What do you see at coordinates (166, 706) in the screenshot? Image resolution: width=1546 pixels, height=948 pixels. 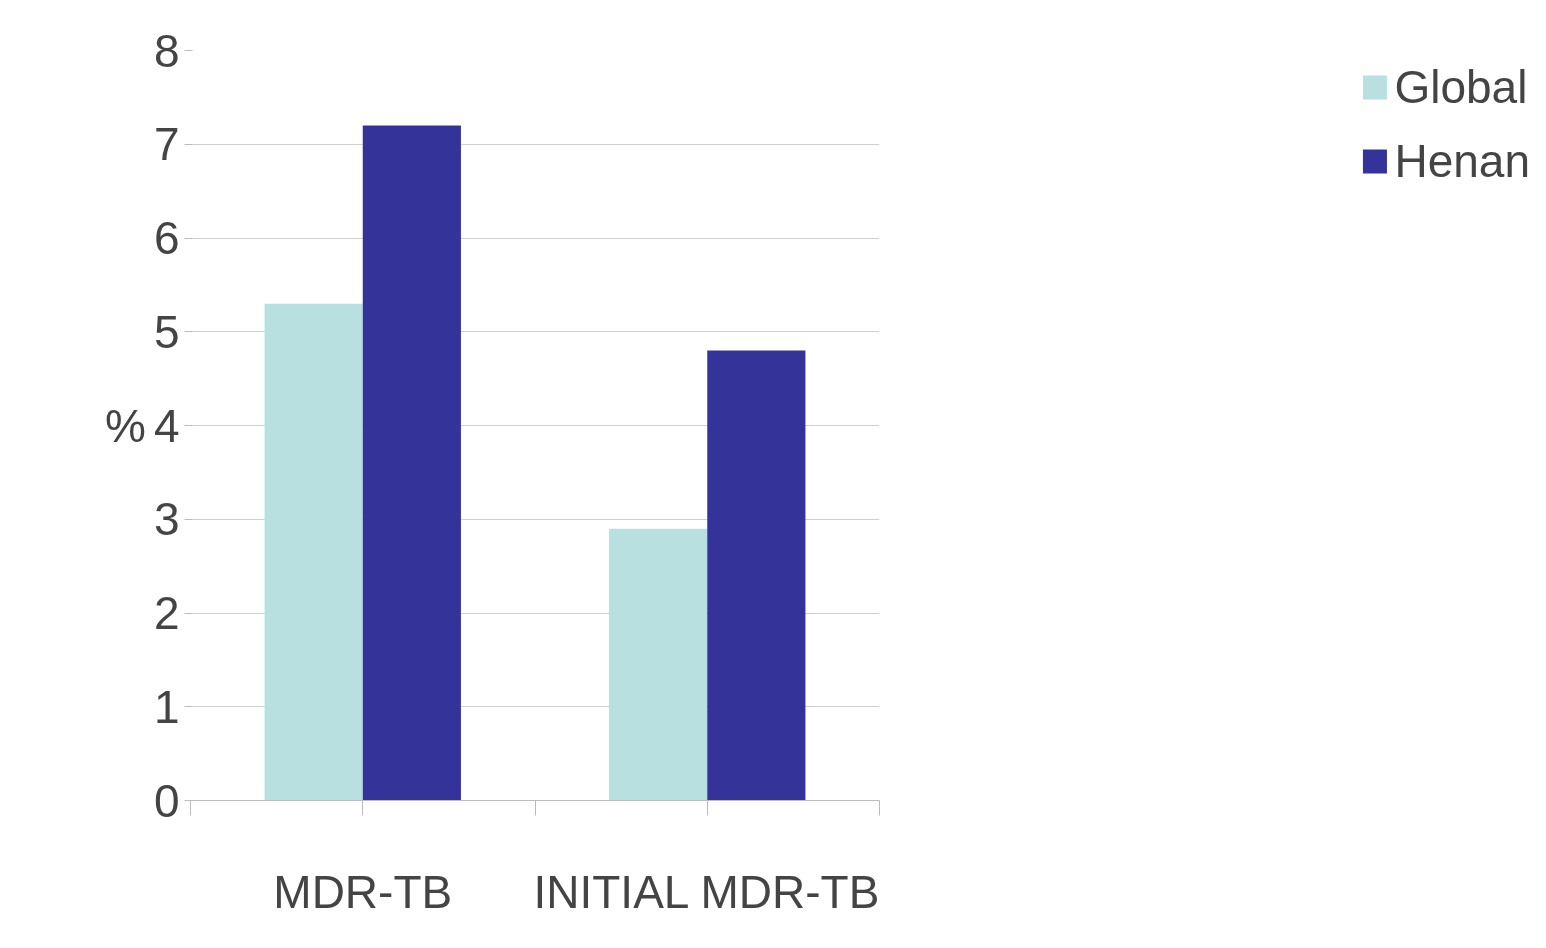 I see `y-tick-label: 1` at bounding box center [166, 706].